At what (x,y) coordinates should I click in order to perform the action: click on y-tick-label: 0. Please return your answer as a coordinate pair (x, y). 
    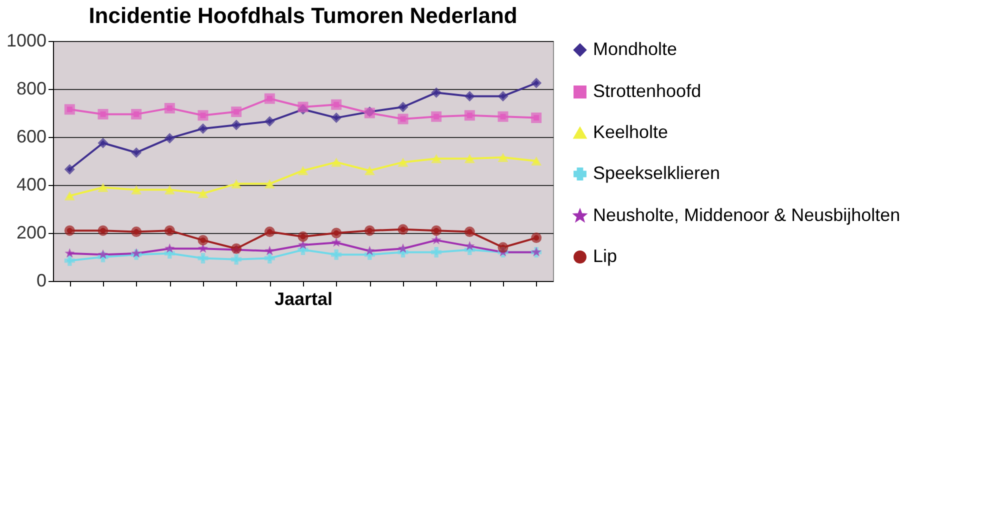
    Looking at the image, I should click on (41, 280).